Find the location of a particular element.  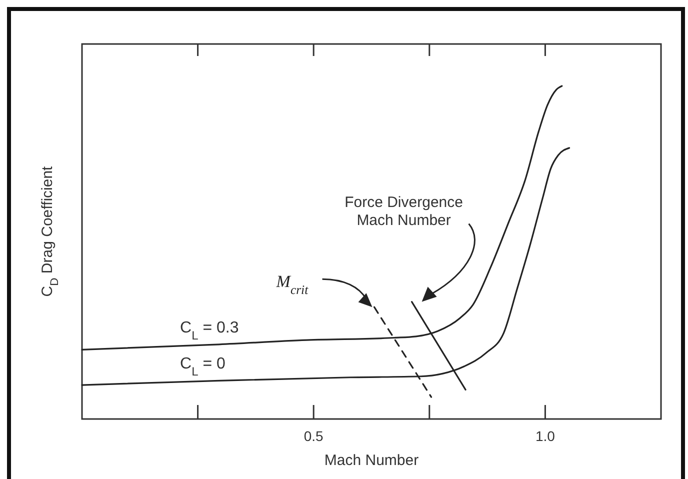

annotation: Force Divergence Mach Number is located at coordinates (403, 211).